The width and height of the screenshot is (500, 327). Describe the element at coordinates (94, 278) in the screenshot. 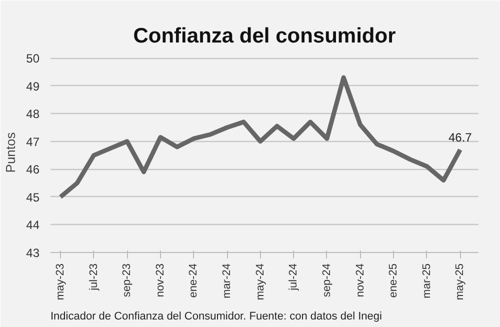

I see `x-tick-label: jul-23` at that location.